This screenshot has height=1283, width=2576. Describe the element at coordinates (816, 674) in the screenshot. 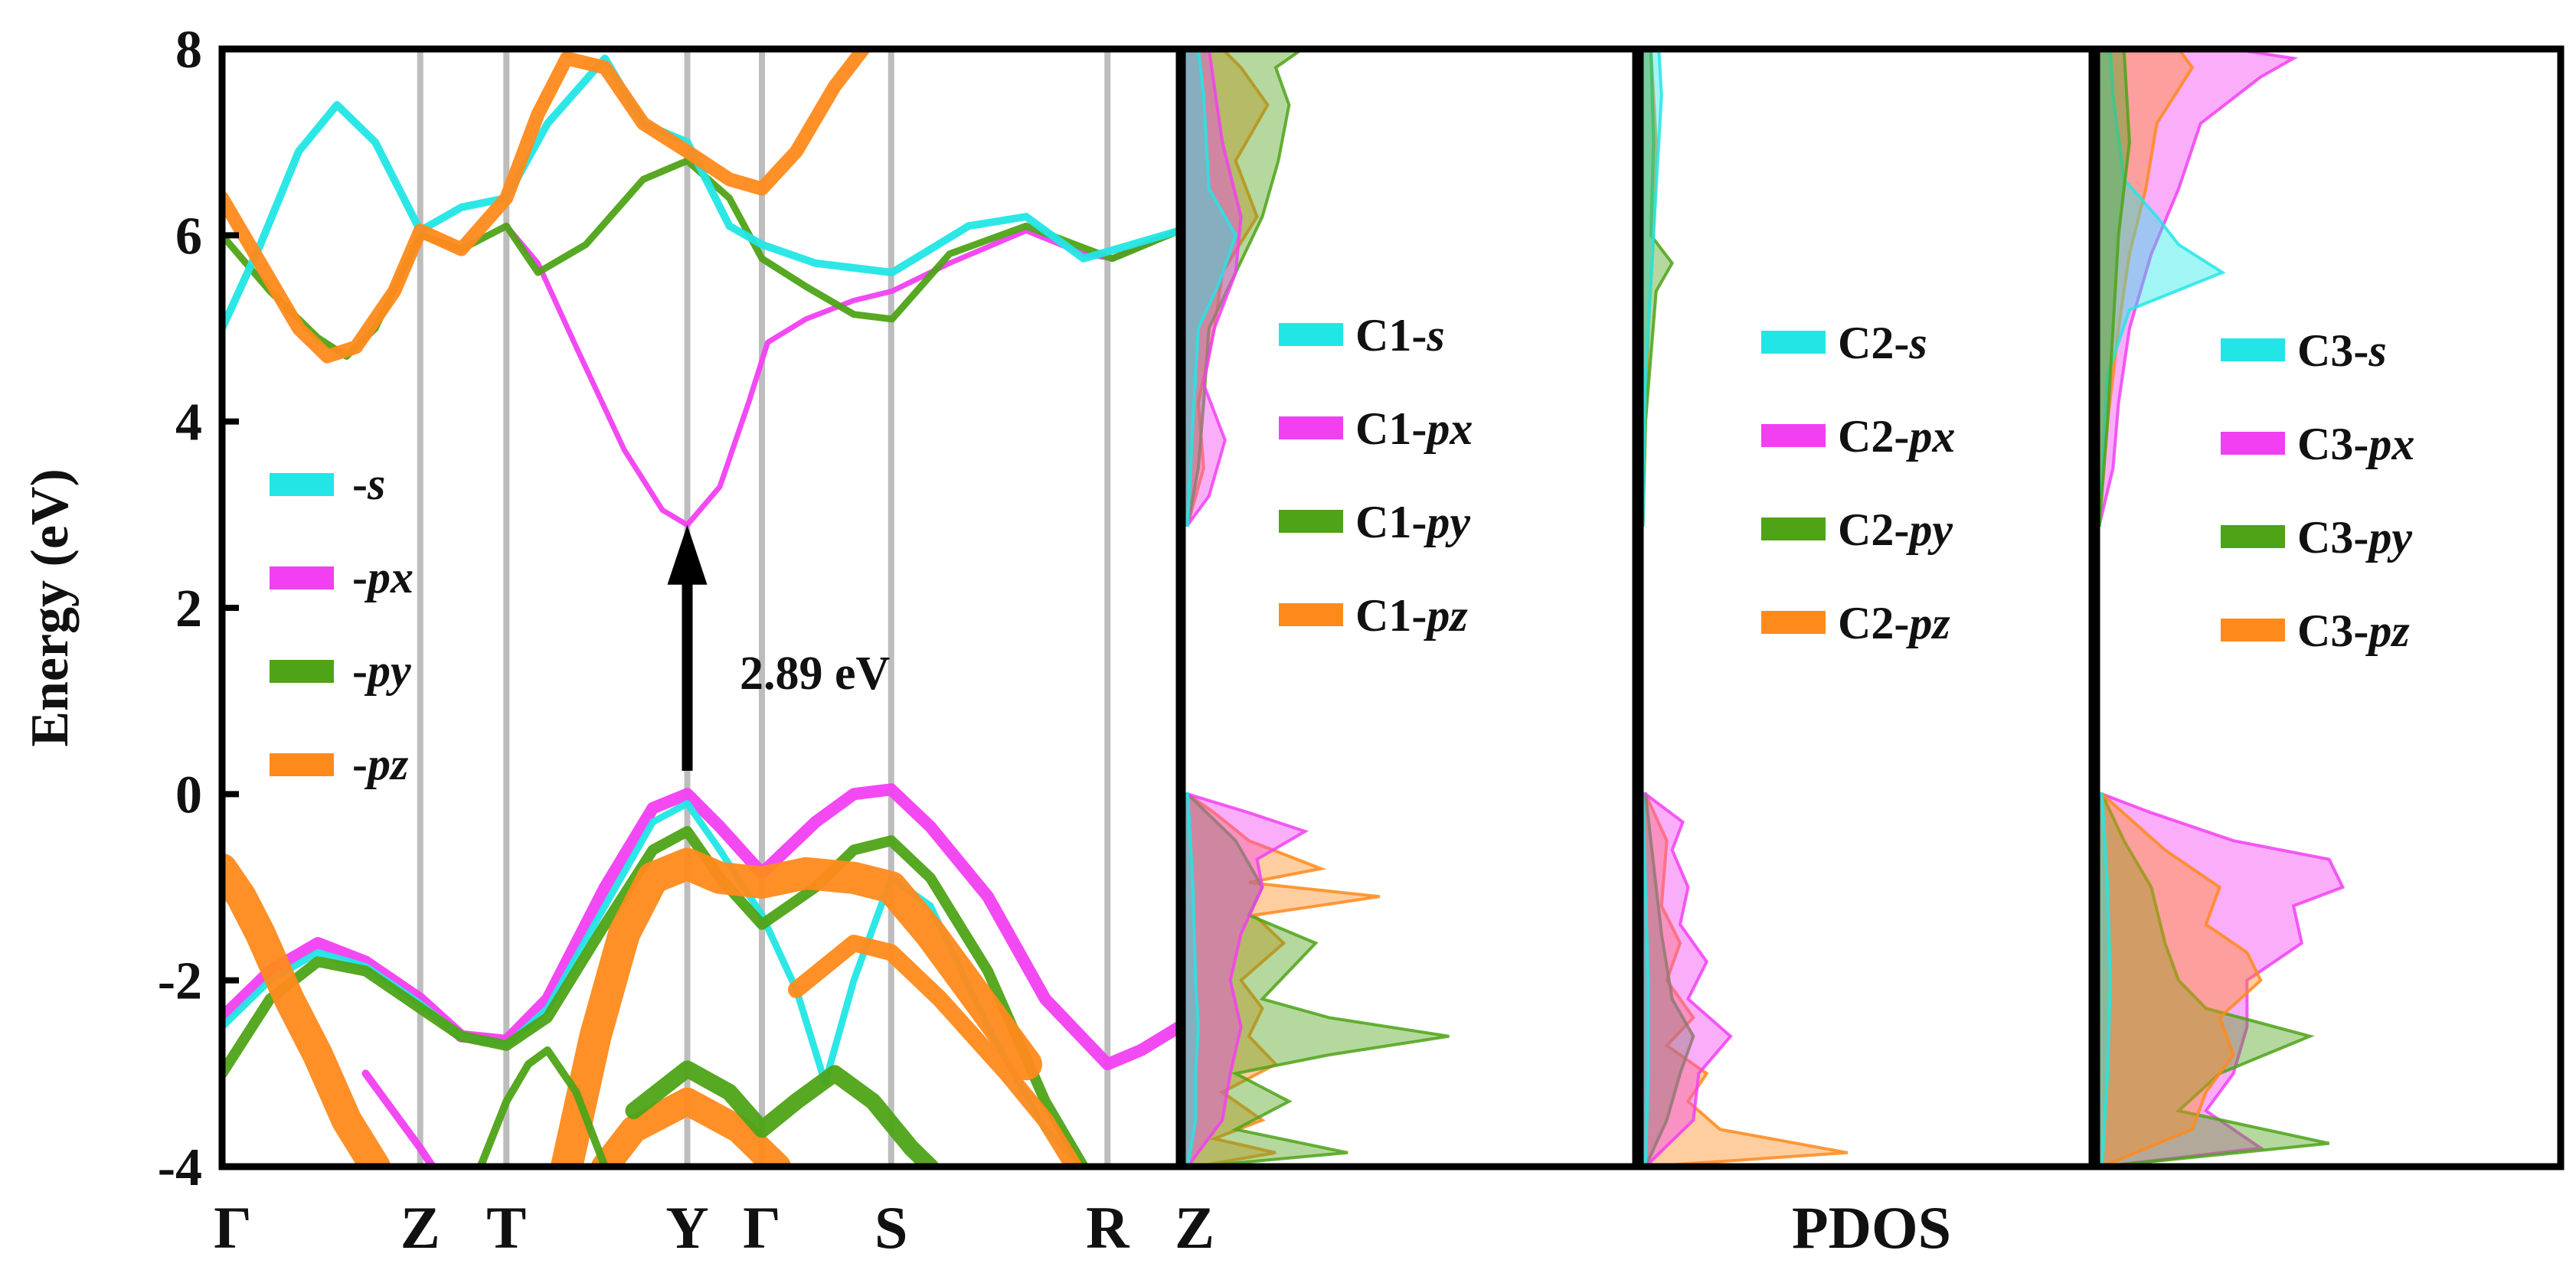

I see `band-gap-label: 2.89 eV` at that location.